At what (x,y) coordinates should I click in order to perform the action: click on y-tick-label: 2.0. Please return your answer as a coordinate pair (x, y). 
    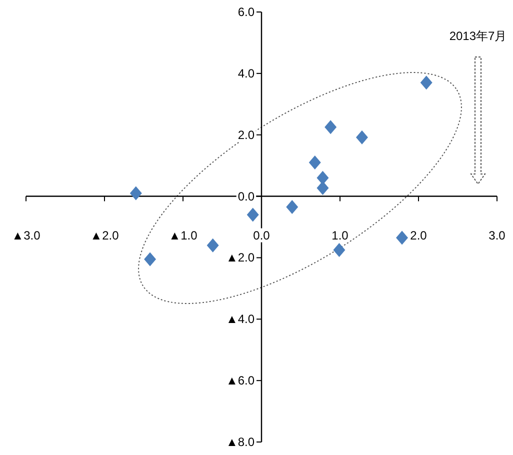
    Looking at the image, I should click on (246, 135).